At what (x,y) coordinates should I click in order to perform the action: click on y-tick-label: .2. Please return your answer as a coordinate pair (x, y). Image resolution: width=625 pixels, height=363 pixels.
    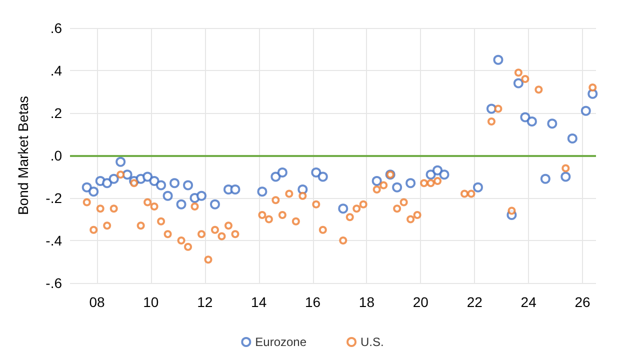
    Looking at the image, I should click on (56, 113).